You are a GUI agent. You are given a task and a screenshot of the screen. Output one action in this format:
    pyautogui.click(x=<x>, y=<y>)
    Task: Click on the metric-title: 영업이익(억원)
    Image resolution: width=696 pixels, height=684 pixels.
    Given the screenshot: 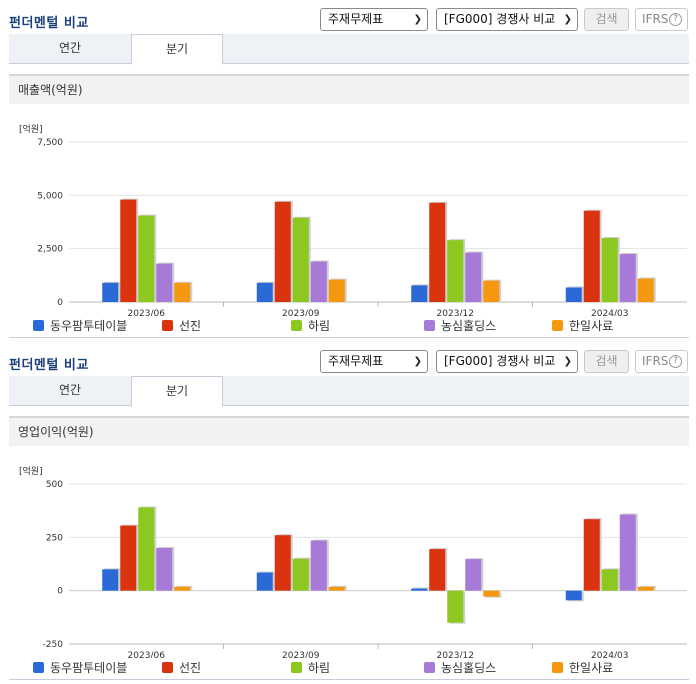 What is the action you would take?
    pyautogui.click(x=349, y=431)
    